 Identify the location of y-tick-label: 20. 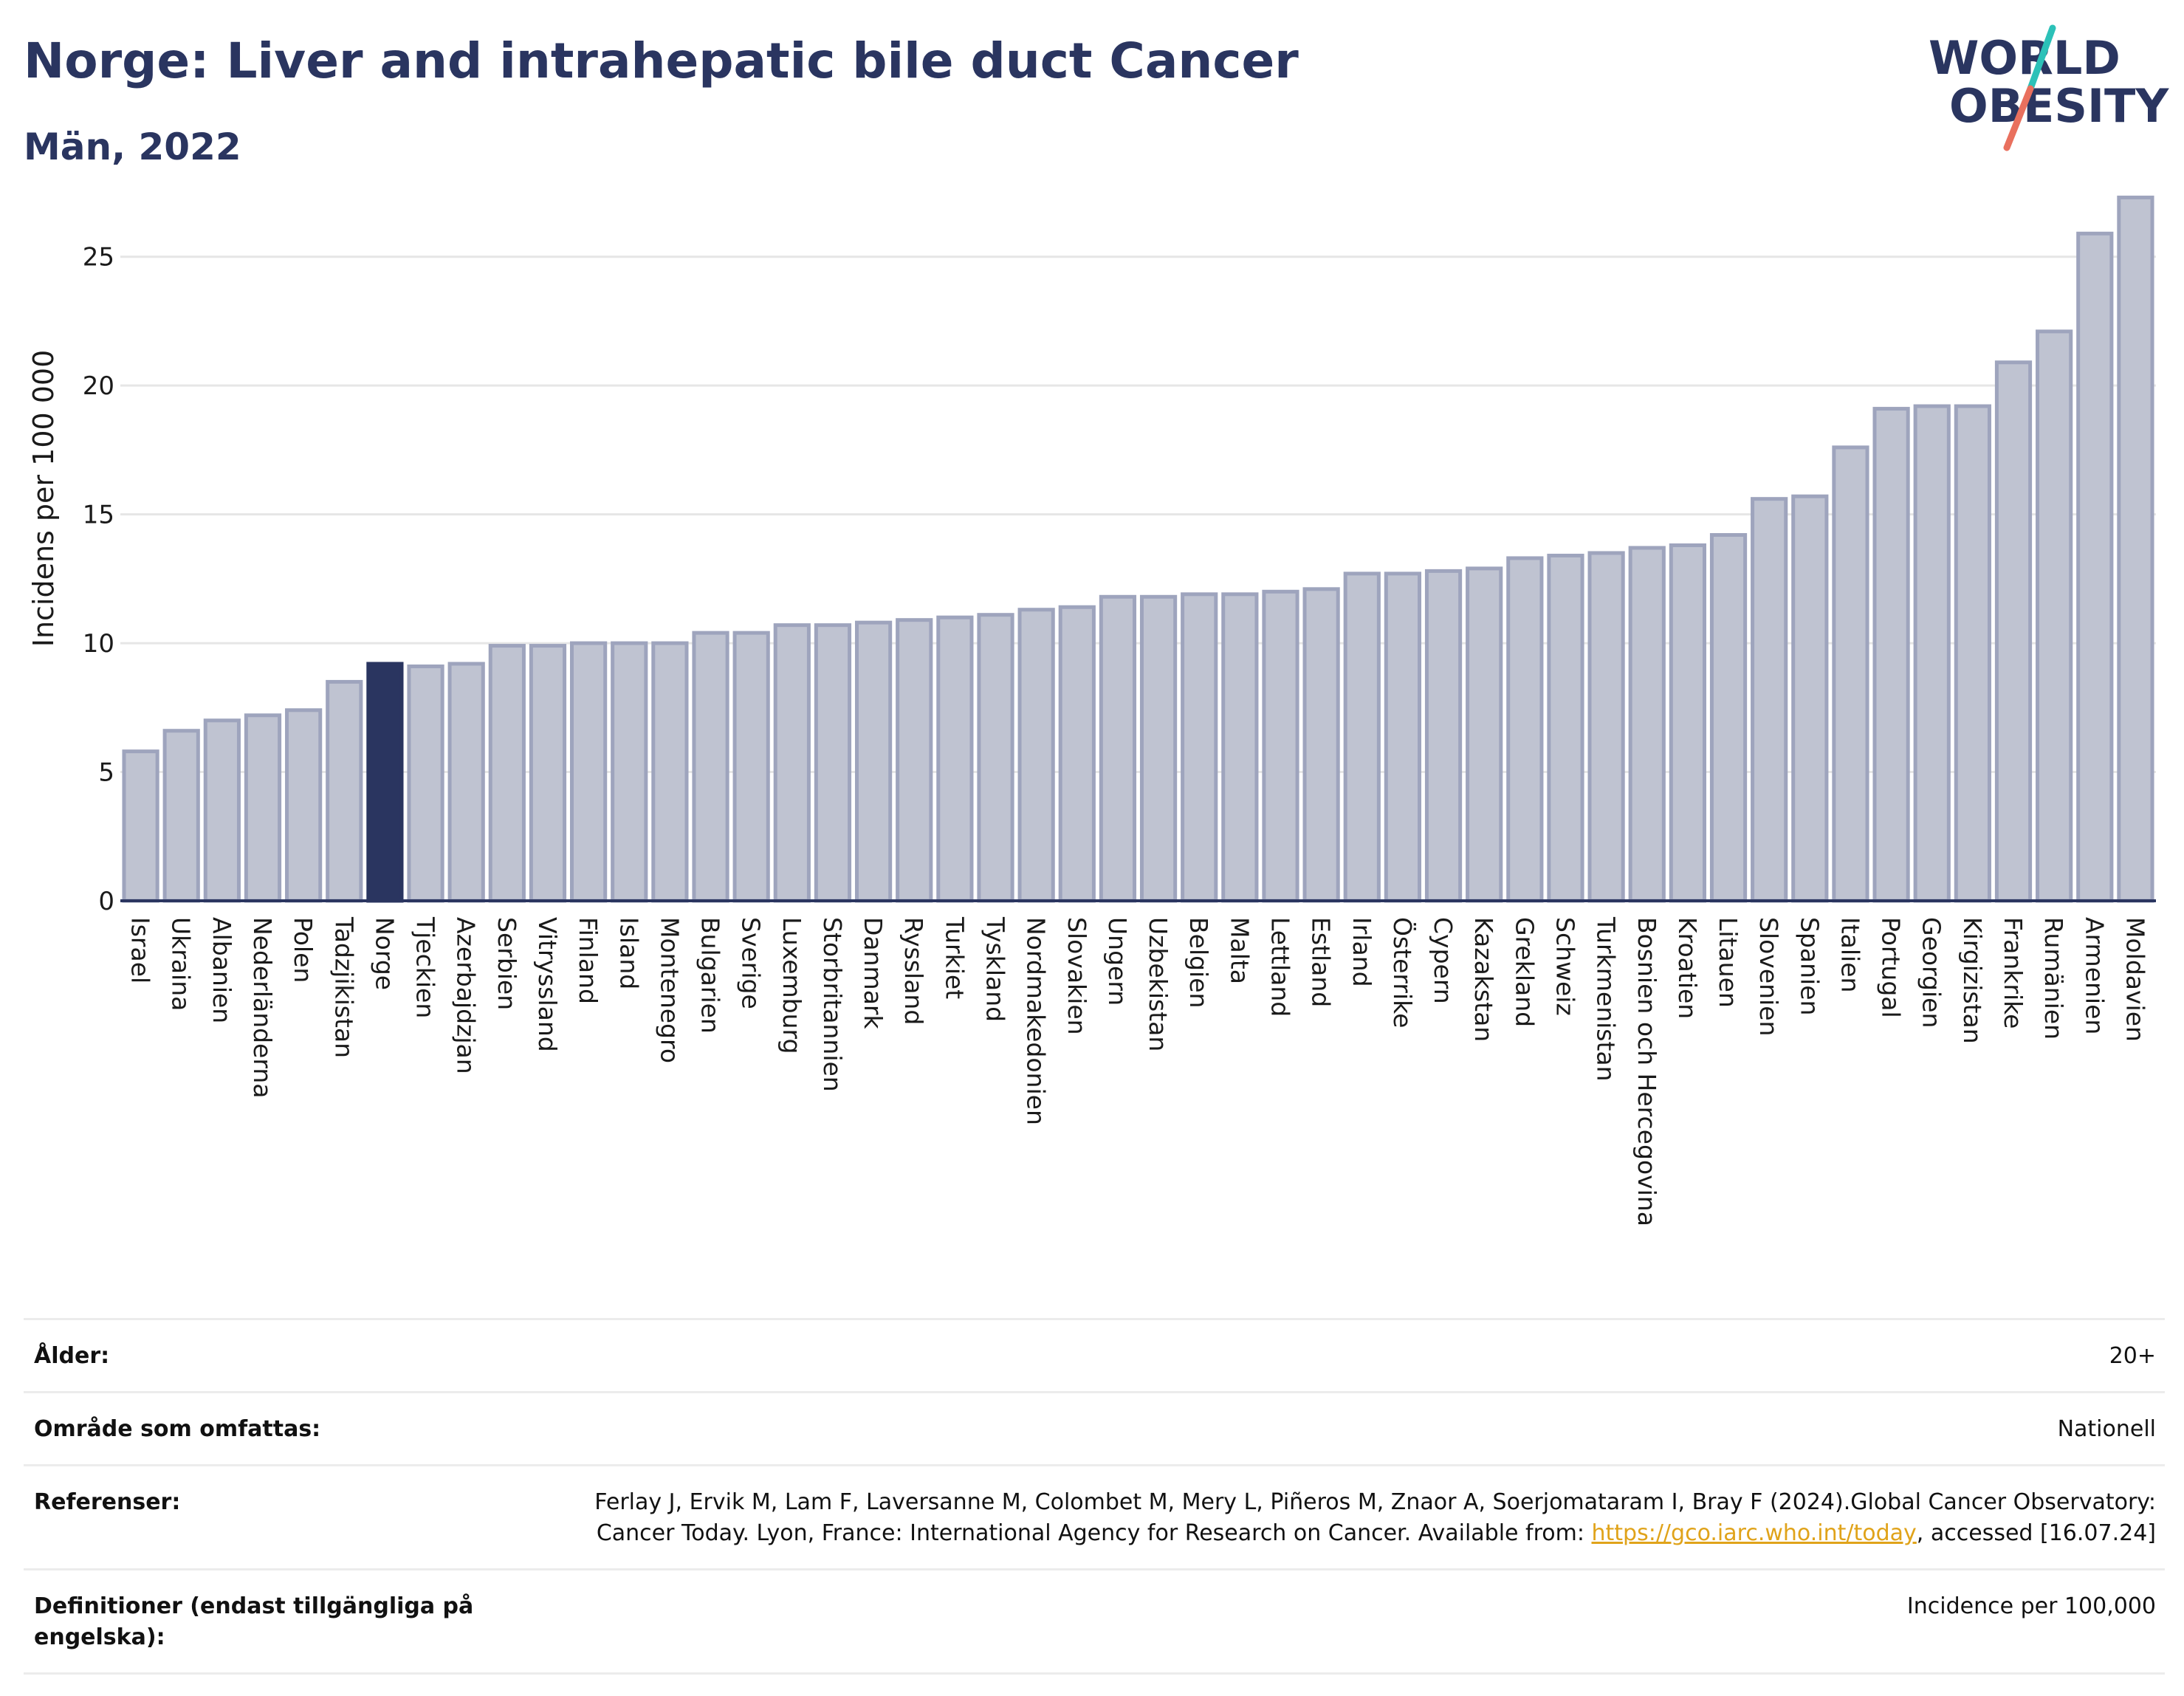
(99, 386).